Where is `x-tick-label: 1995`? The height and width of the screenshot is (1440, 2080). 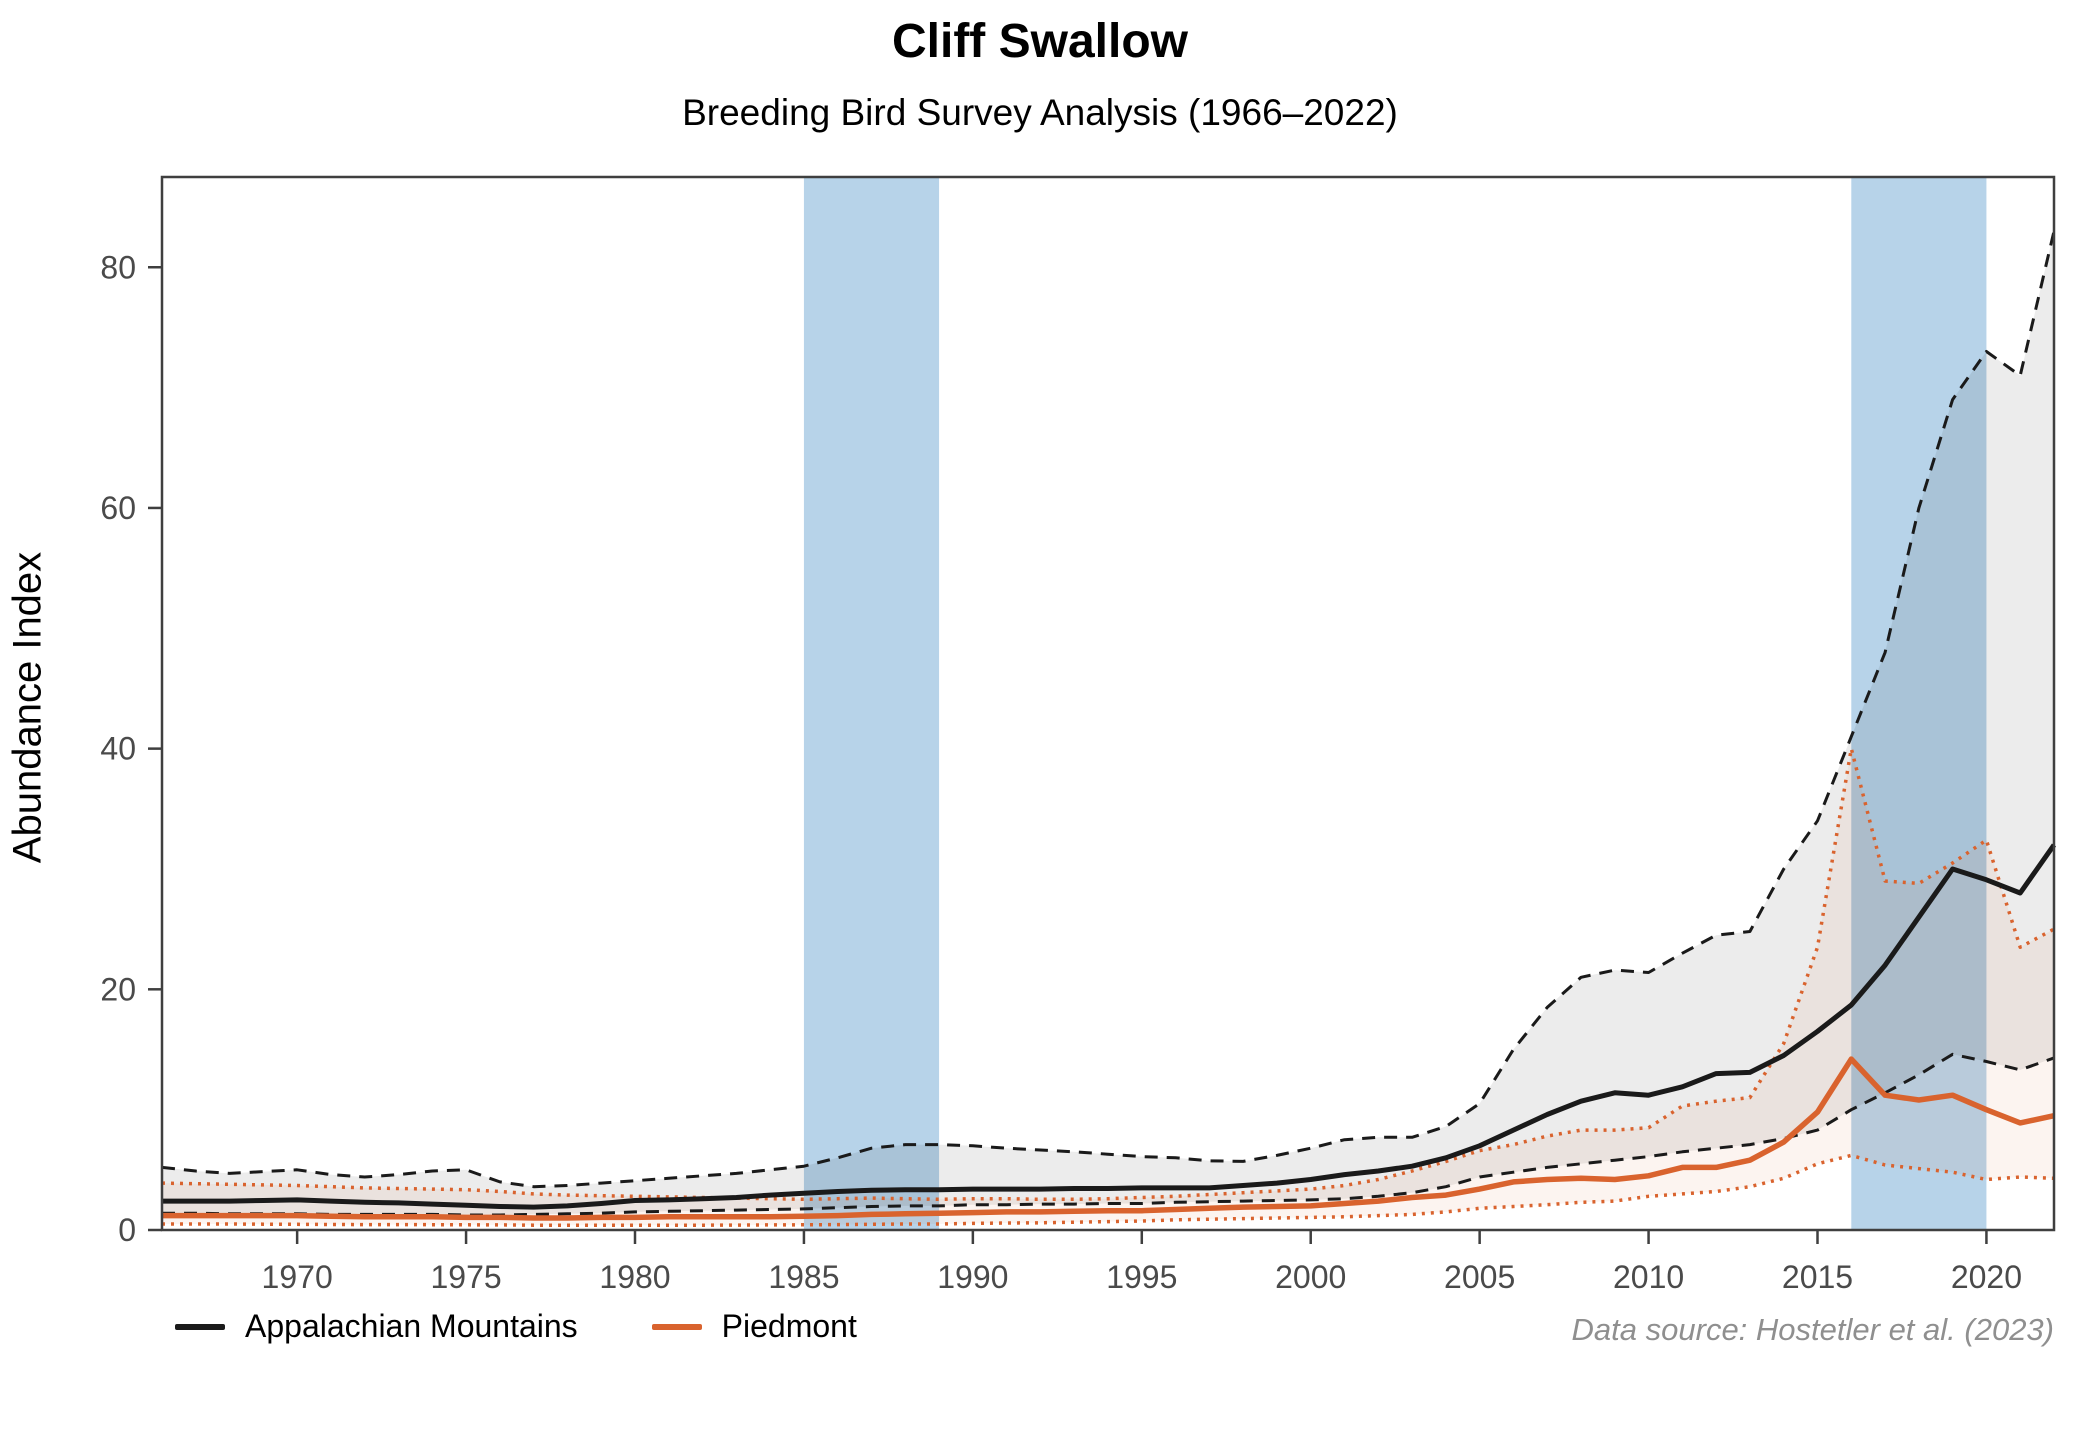
x-tick-label: 1995 is located at coordinates (1141, 1277).